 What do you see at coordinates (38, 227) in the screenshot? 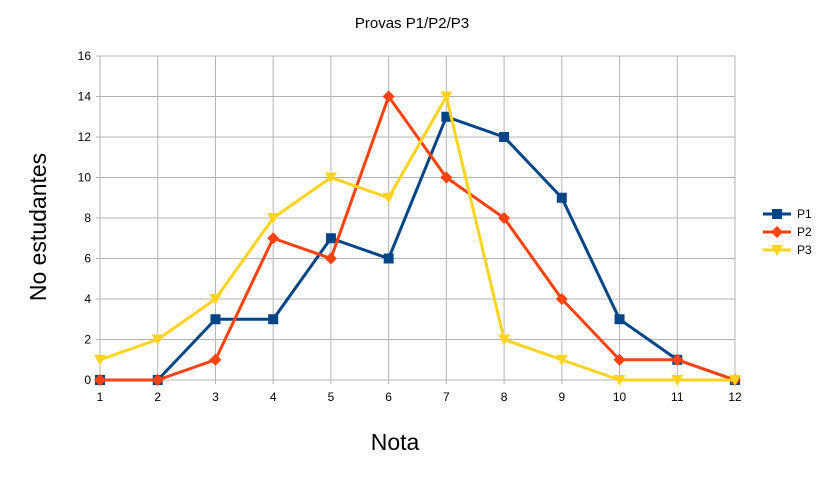
I see `y-axis-label: No estudantes` at bounding box center [38, 227].